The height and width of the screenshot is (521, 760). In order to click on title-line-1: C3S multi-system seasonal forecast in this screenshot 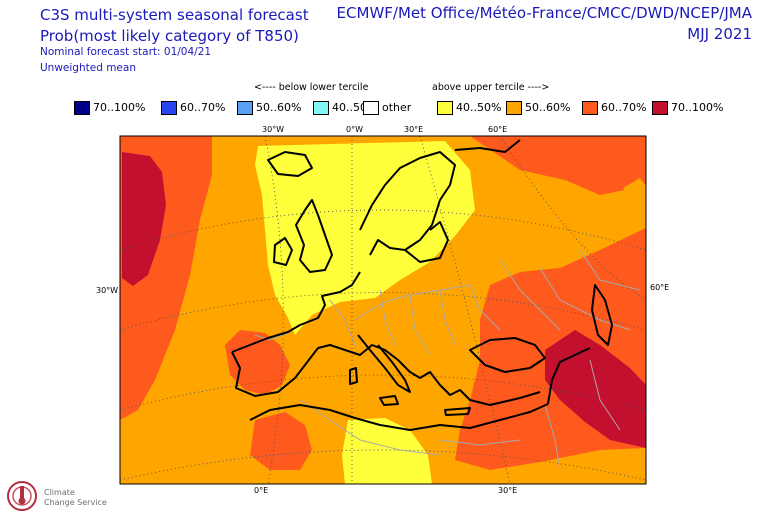, I will do `click(174, 15)`.